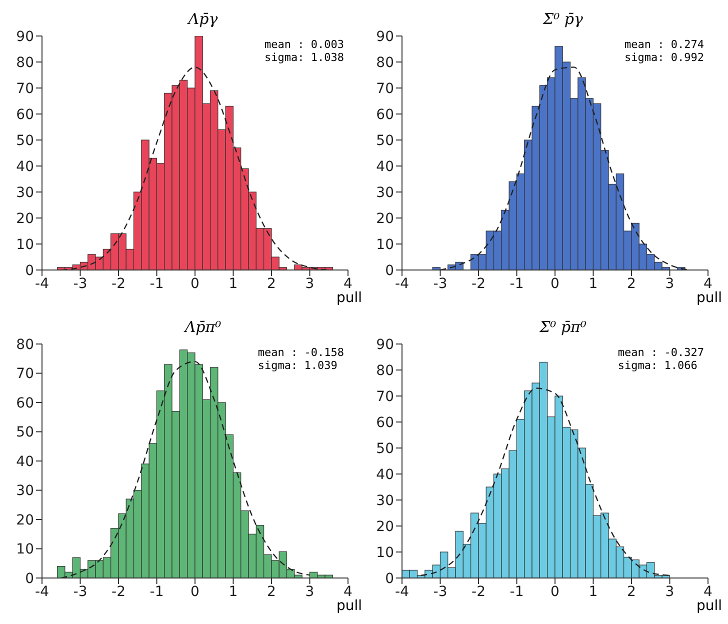  What do you see at coordinates (563, 19) in the screenshot?
I see `chart-title: Σ⁰ p̄γ` at bounding box center [563, 19].